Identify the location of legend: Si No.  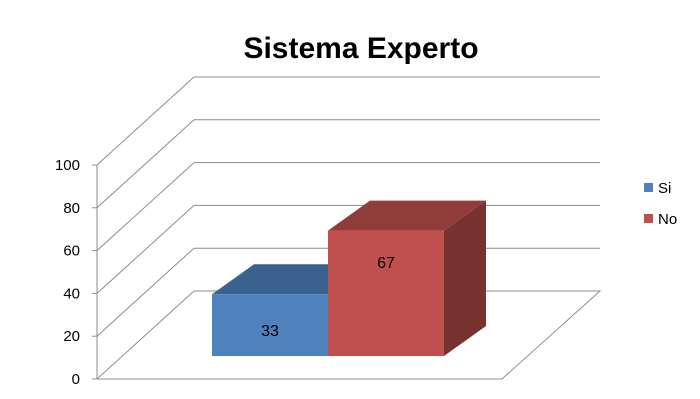
(660, 204).